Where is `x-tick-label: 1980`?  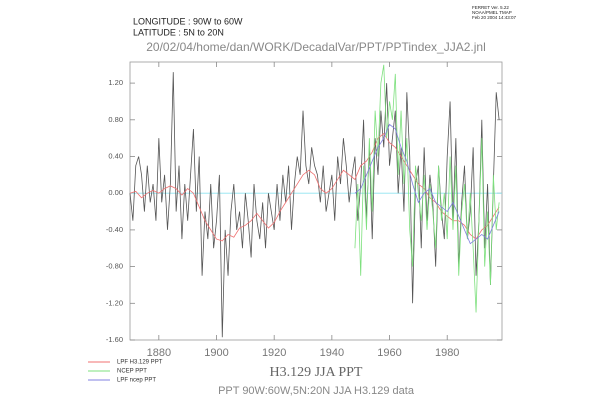
x-tick-label: 1980 is located at coordinates (447, 353).